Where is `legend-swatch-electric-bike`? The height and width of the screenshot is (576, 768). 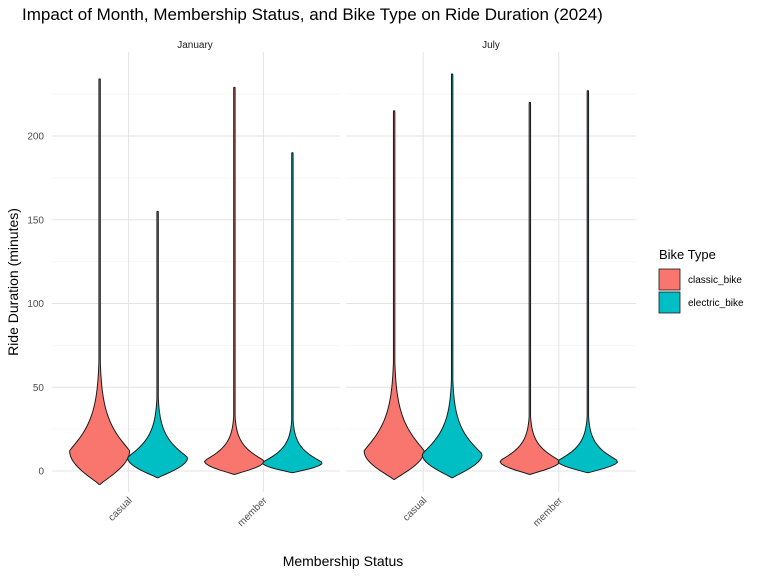
legend-swatch-electric-bike is located at coordinates (669, 302).